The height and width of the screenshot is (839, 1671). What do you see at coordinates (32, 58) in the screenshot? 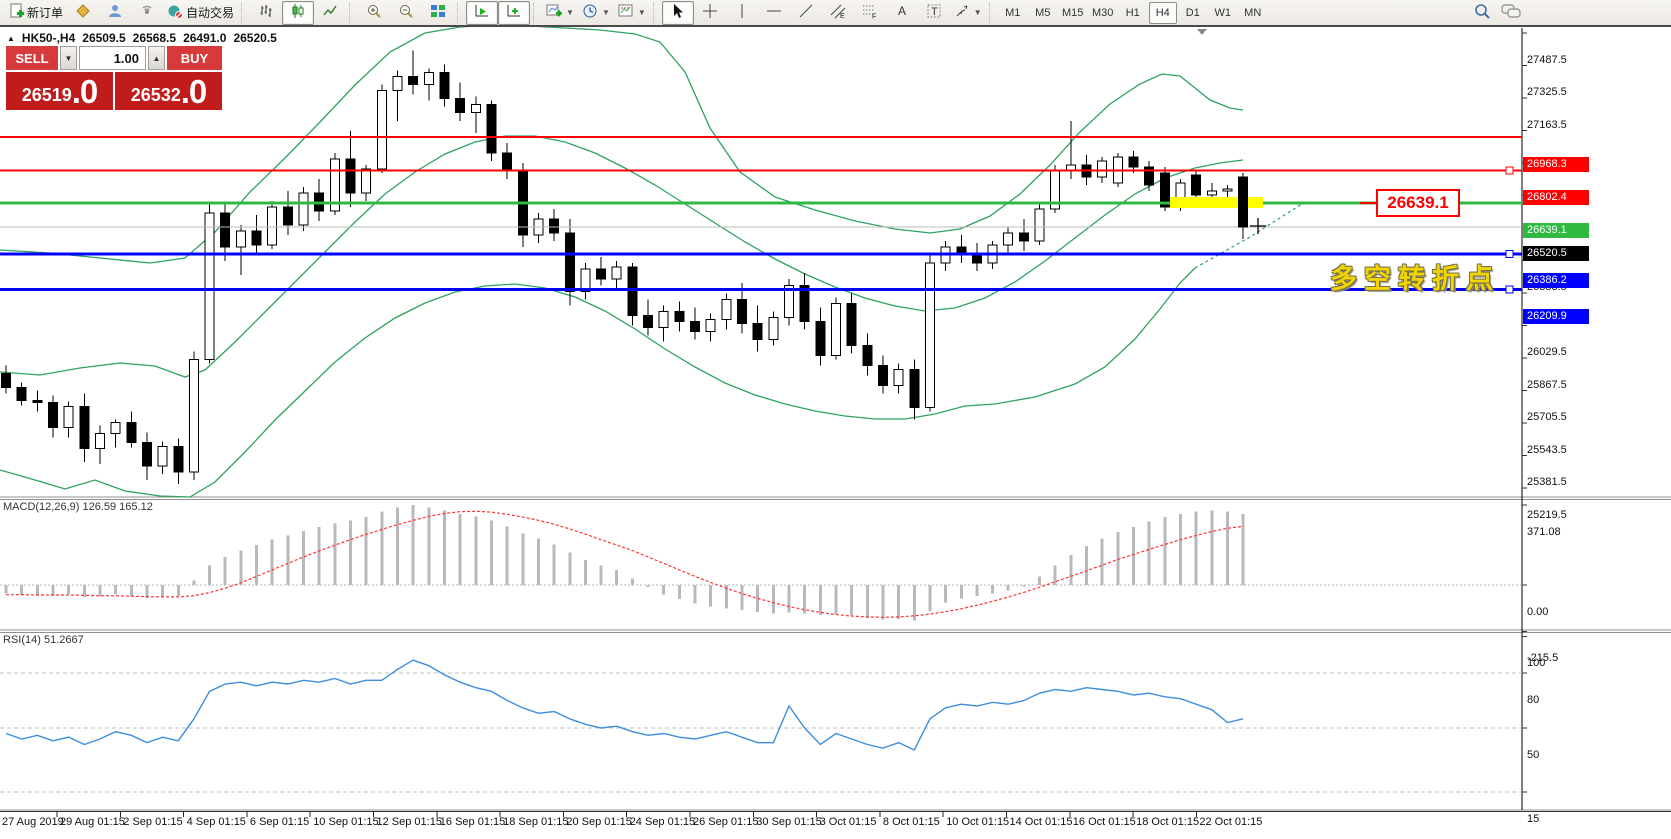
I see `sell-button: SELL` at bounding box center [32, 58].